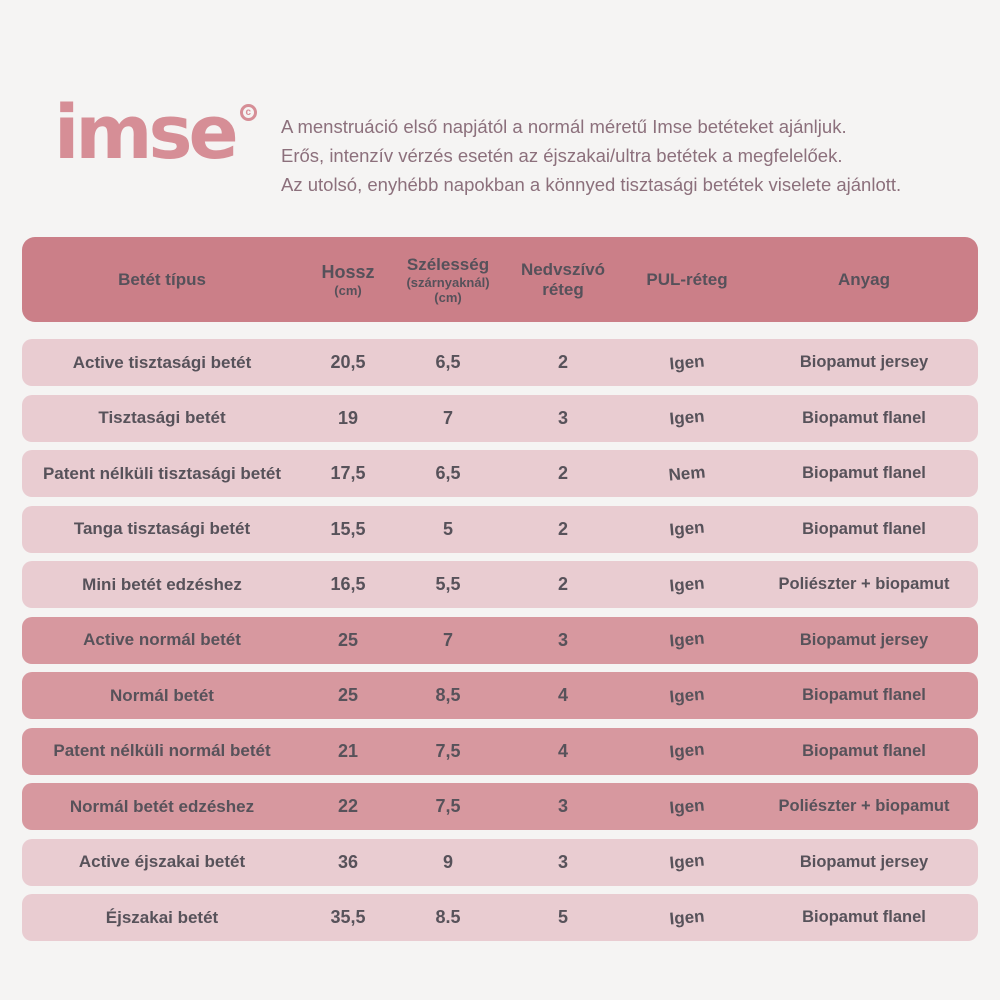  I want to click on cell-nedvszivo: 5, so click(562, 917).